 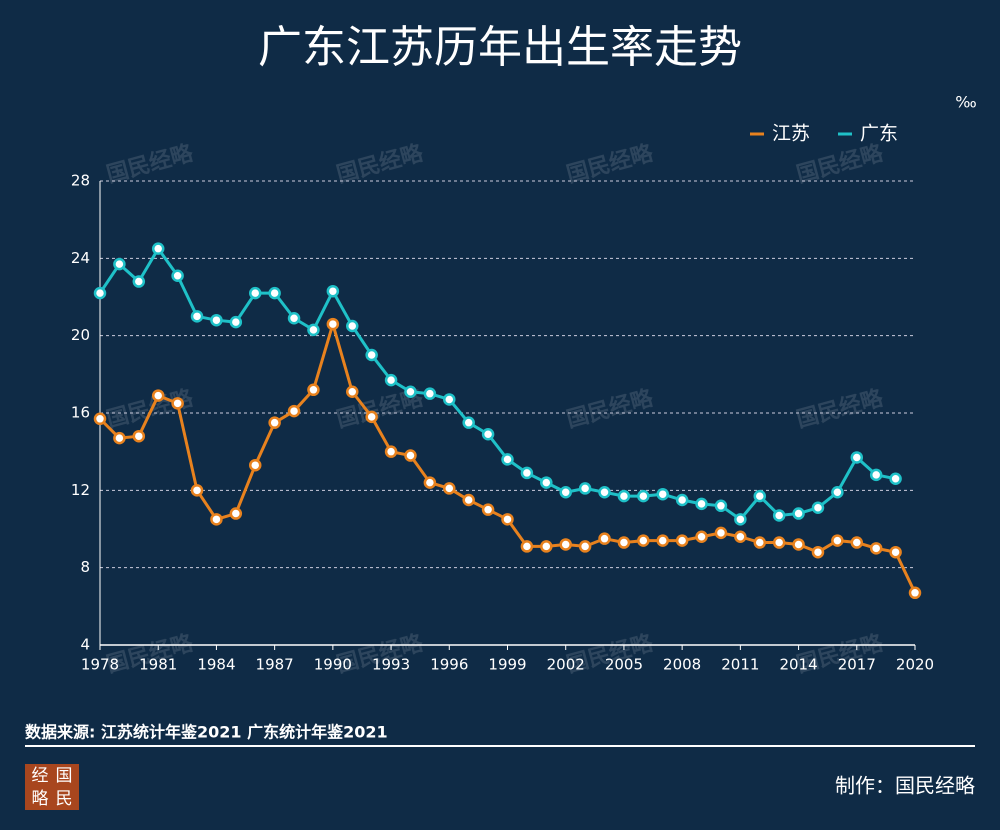 What do you see at coordinates (64, 799) in the screenshot?
I see `logo-char: 民` at bounding box center [64, 799].